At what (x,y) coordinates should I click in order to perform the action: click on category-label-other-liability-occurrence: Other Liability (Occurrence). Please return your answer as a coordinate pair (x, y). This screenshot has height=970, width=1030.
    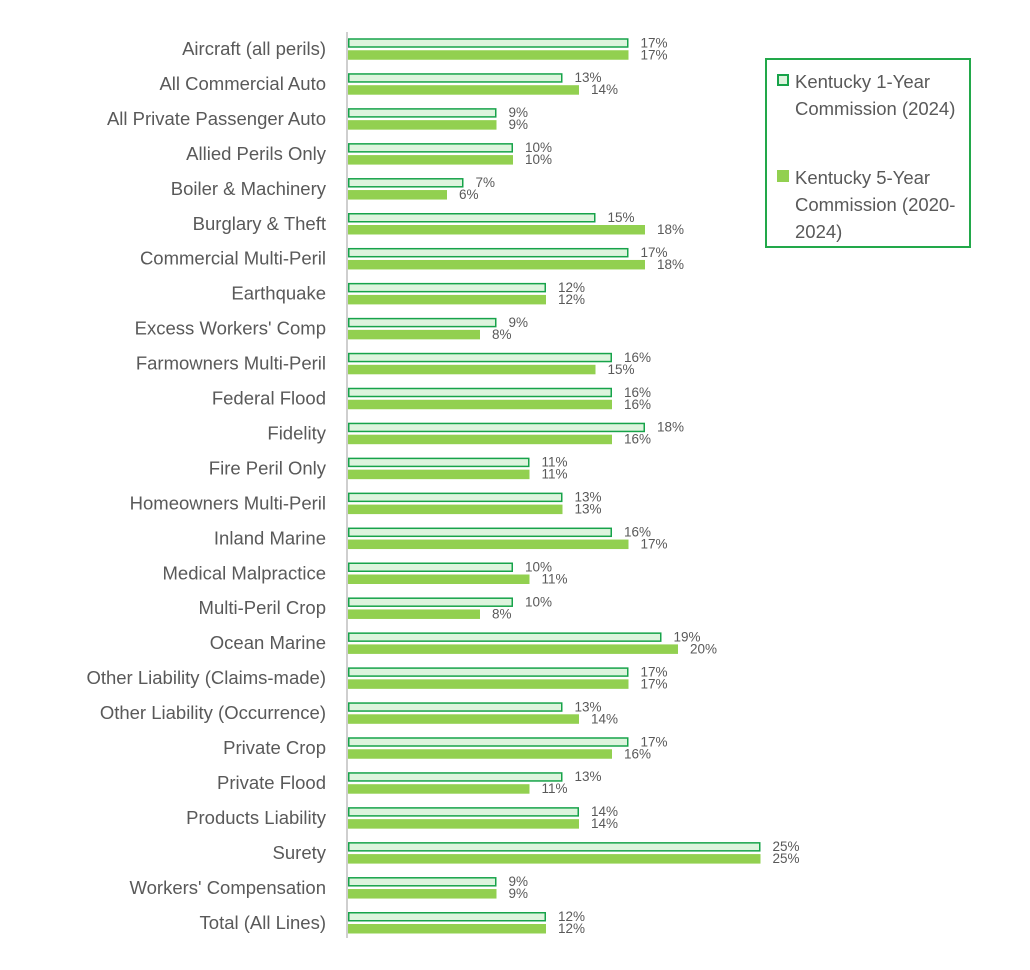
    Looking at the image, I should click on (213, 712).